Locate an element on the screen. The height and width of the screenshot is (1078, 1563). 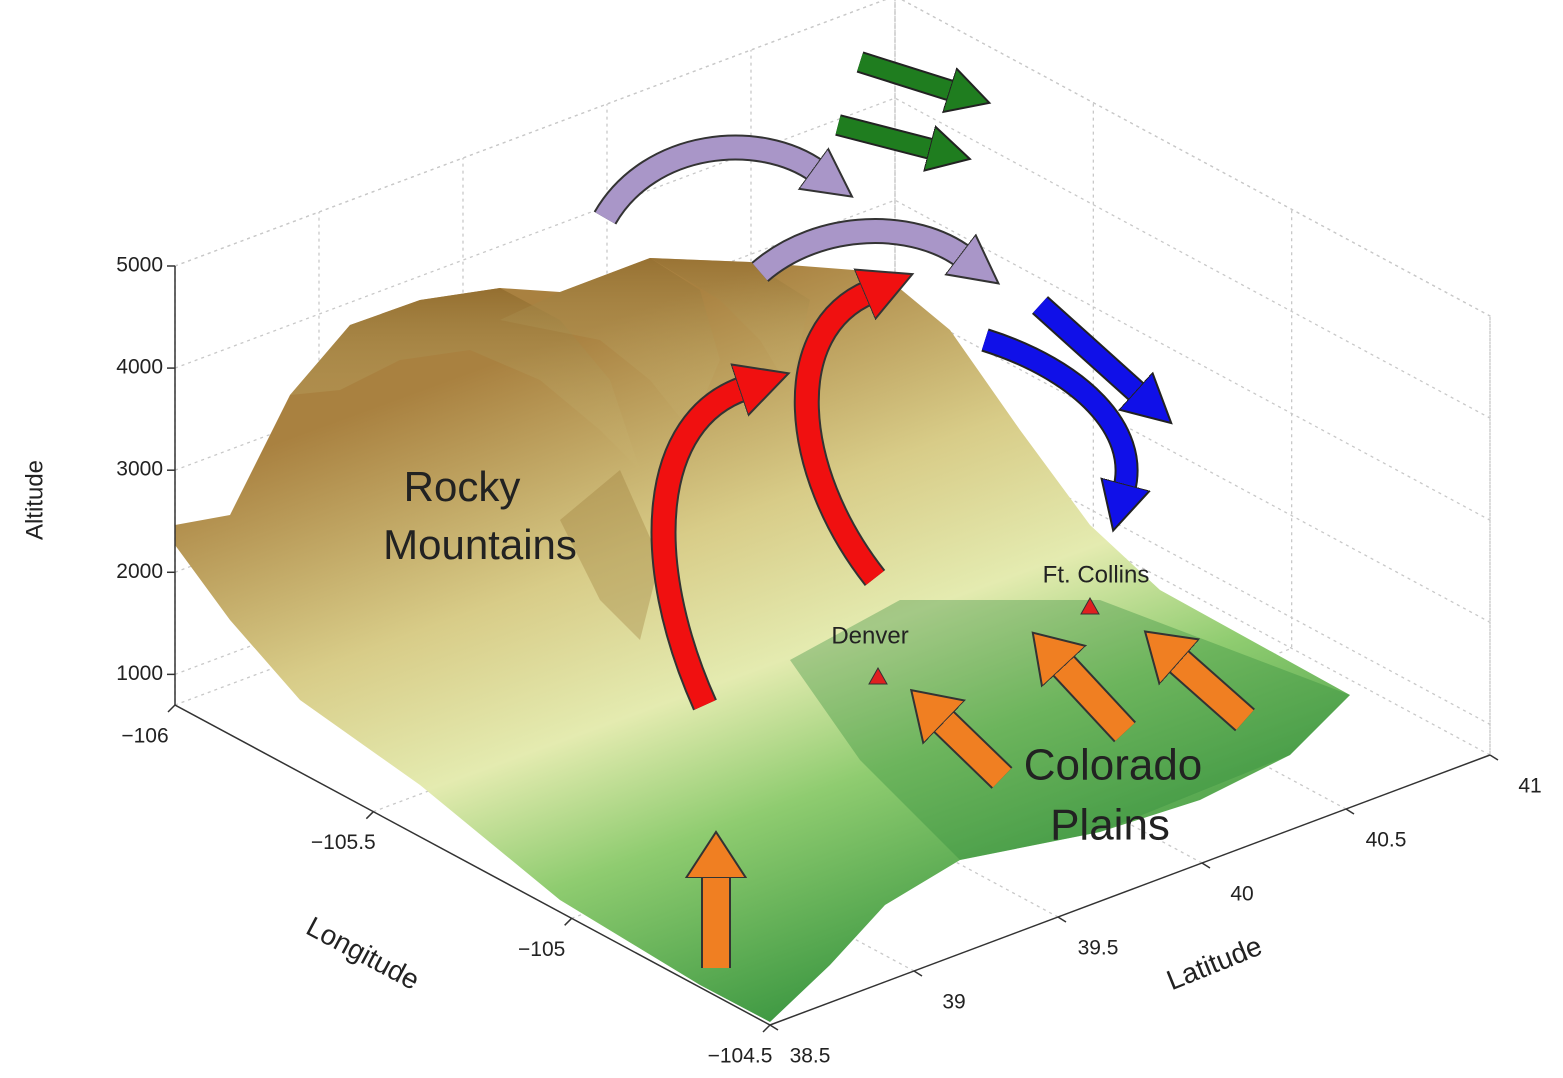
z-tick-label: 1000 is located at coordinates (139, 673).